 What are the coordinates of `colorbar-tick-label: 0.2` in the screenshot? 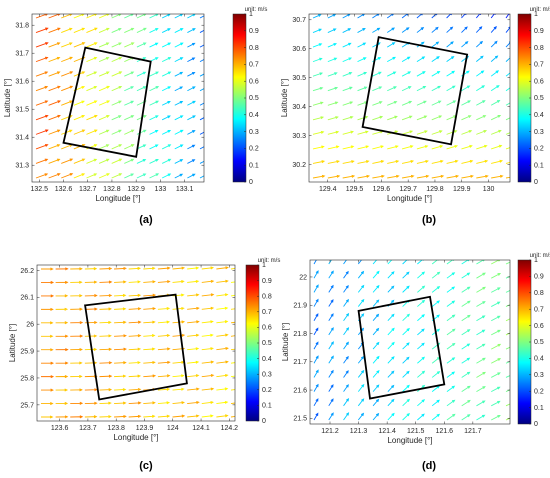 It's located at (539, 391).